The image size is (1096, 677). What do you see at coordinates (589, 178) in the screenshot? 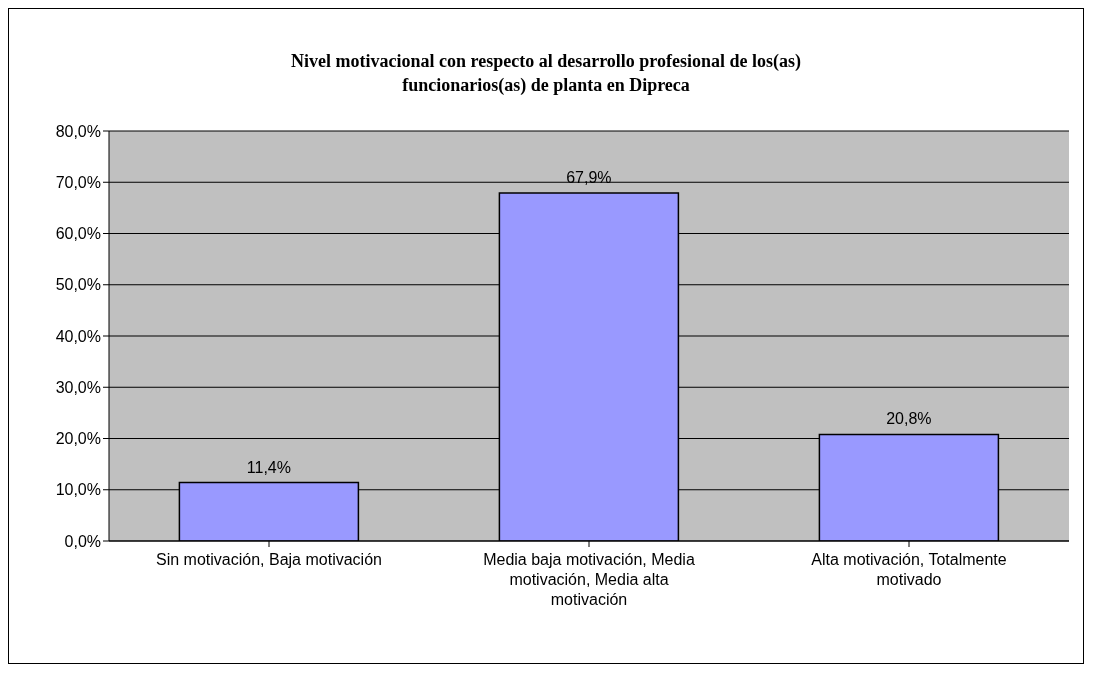
I see `data-label: 67,9%` at bounding box center [589, 178].